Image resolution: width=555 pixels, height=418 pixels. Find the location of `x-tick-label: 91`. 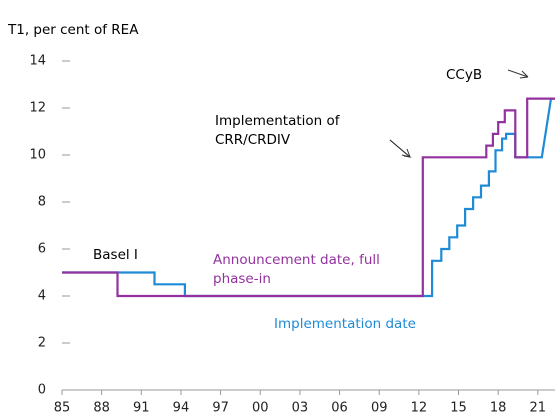

x-tick-label: 91 is located at coordinates (141, 408).